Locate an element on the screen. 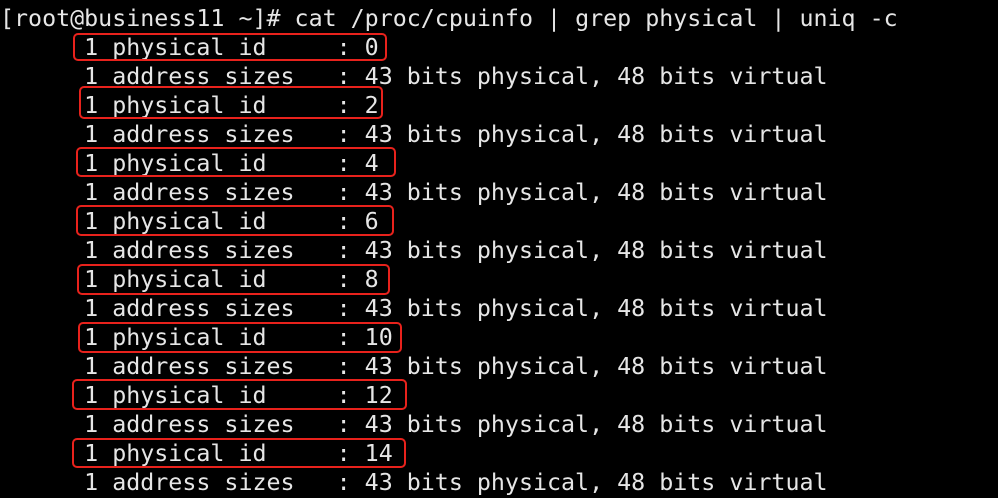 This screenshot has height=498, width=998. prompt: [root@business11 ~]# is located at coordinates (147, 18).